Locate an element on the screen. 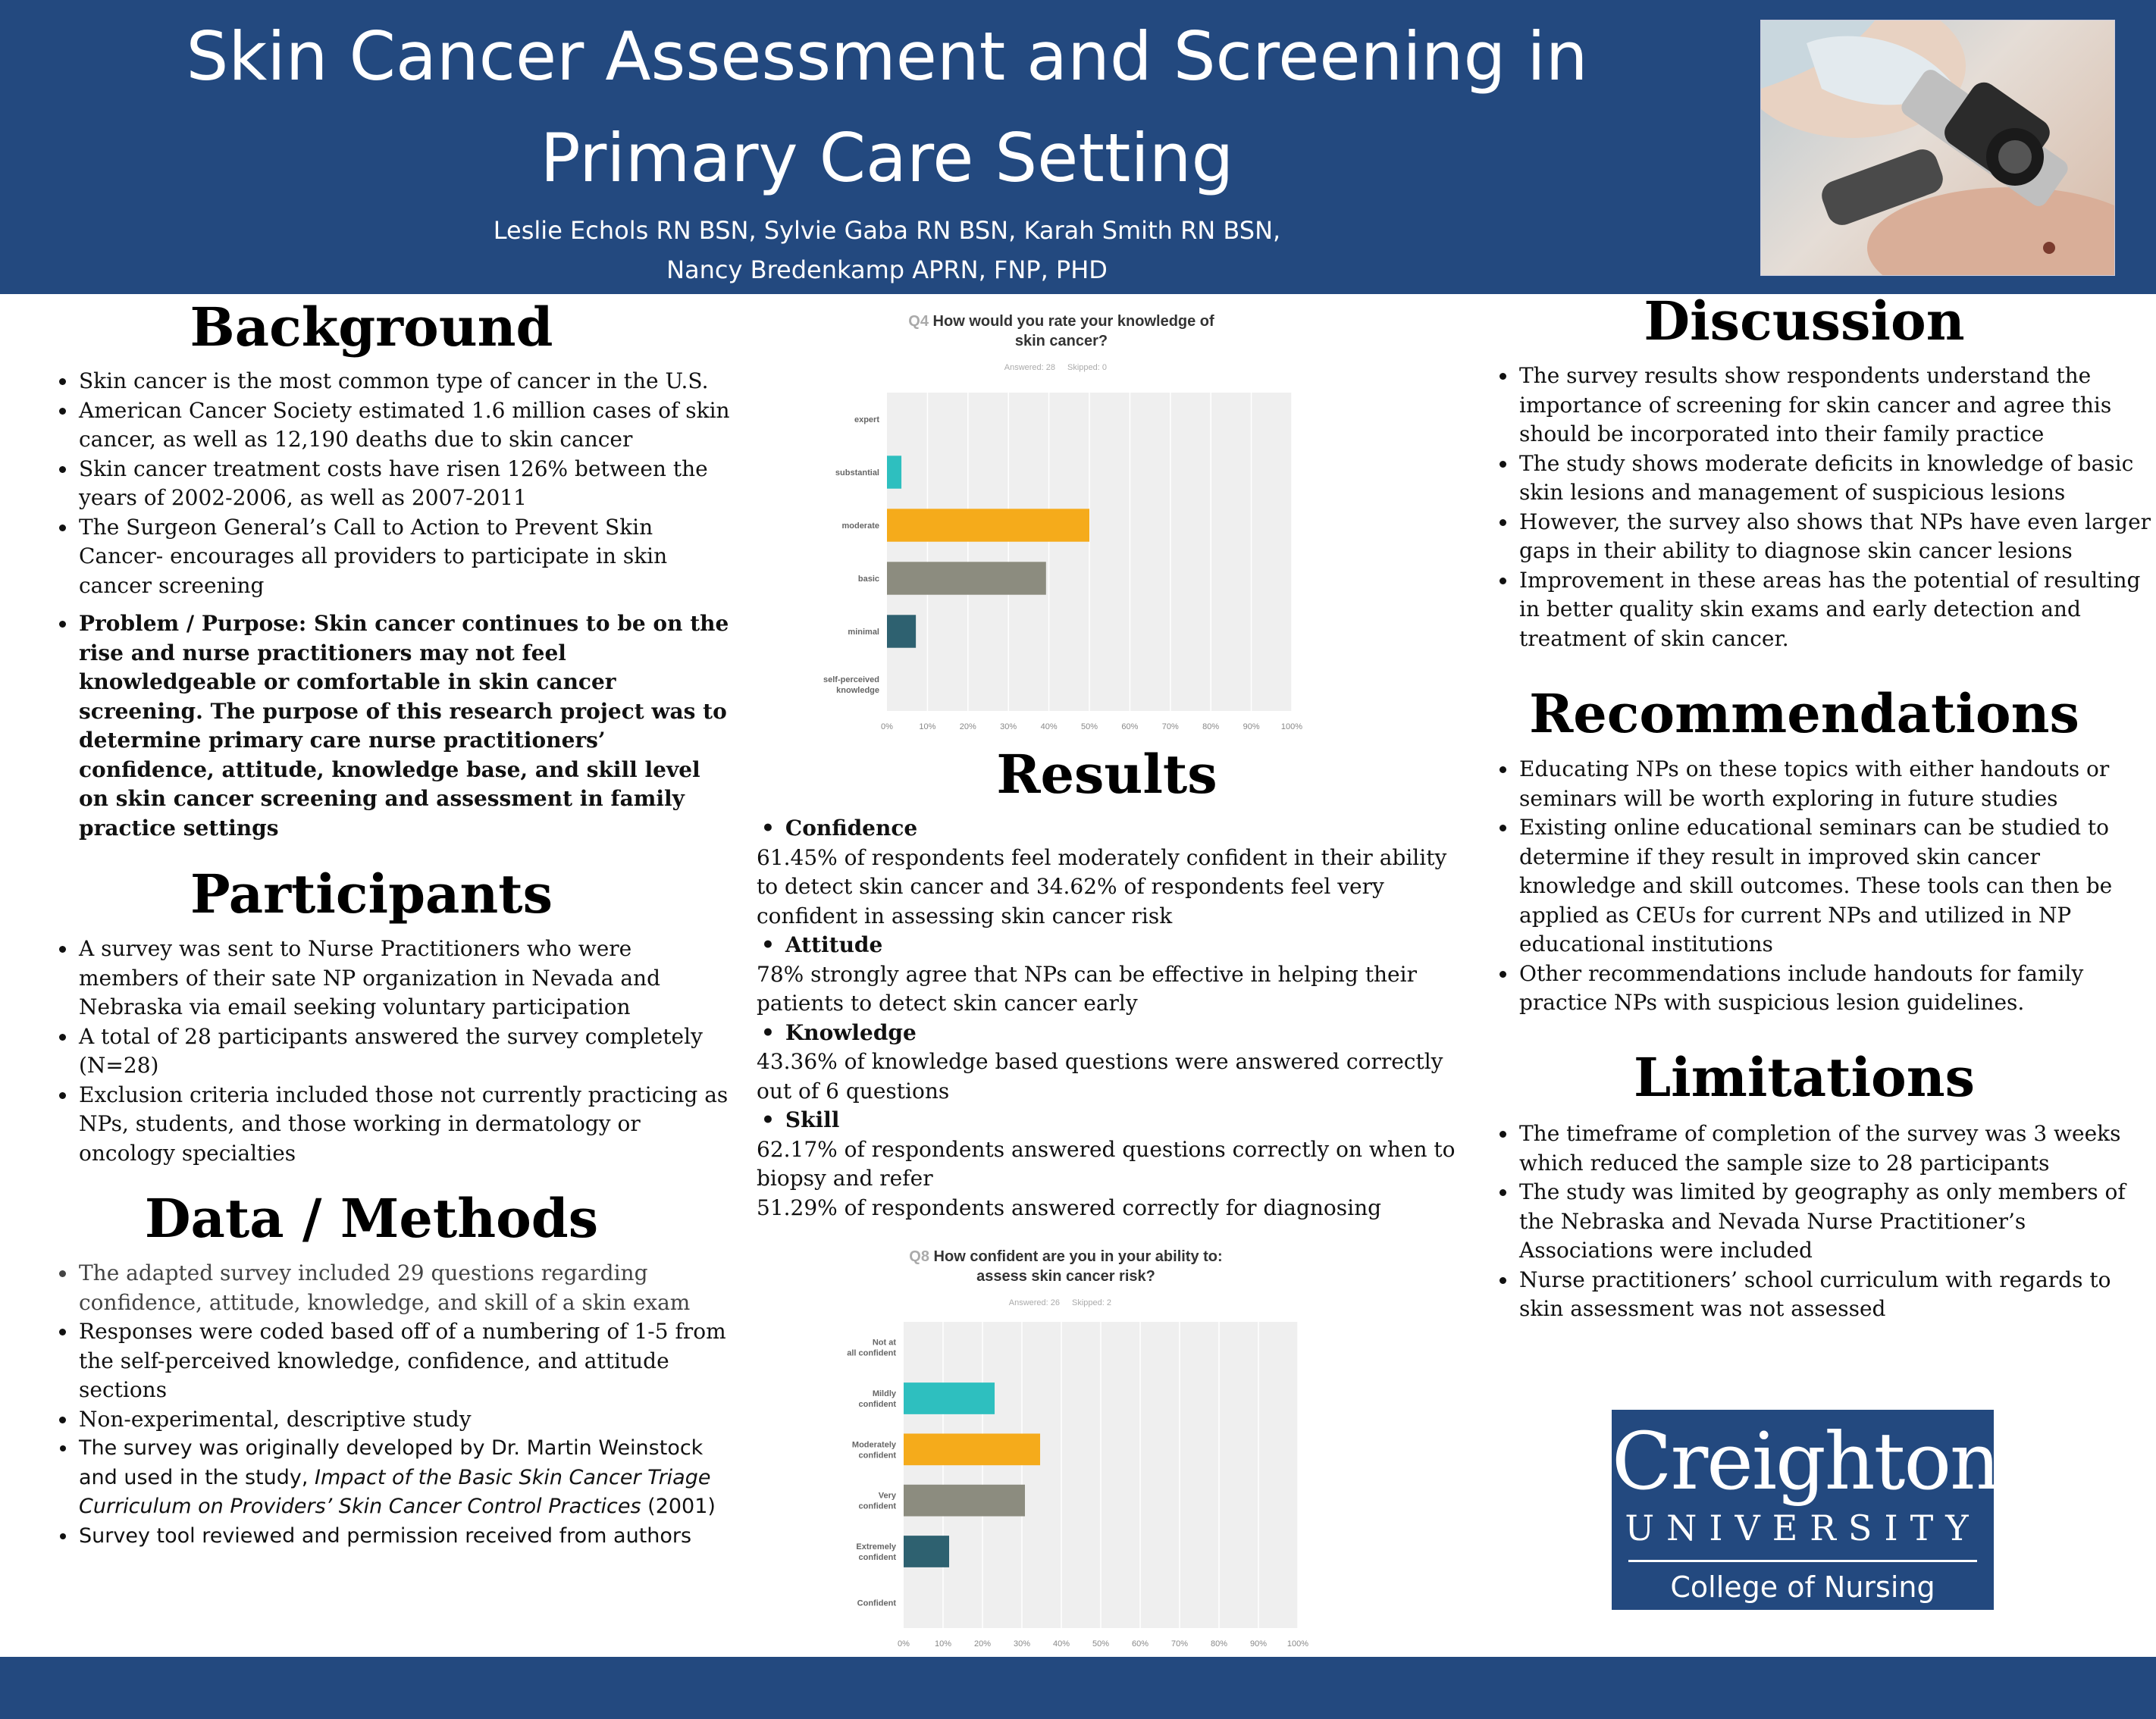 The height and width of the screenshot is (1719, 2156). chart-title-line-1: Q4 How would you rate your knowledge of is located at coordinates (1061, 321).